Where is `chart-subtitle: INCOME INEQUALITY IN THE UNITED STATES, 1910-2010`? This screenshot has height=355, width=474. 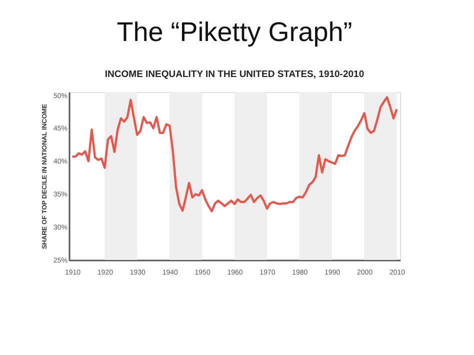 chart-subtitle: INCOME INEQUALITY IN THE UNITED STATES, 1910-2010 is located at coordinates (234, 74).